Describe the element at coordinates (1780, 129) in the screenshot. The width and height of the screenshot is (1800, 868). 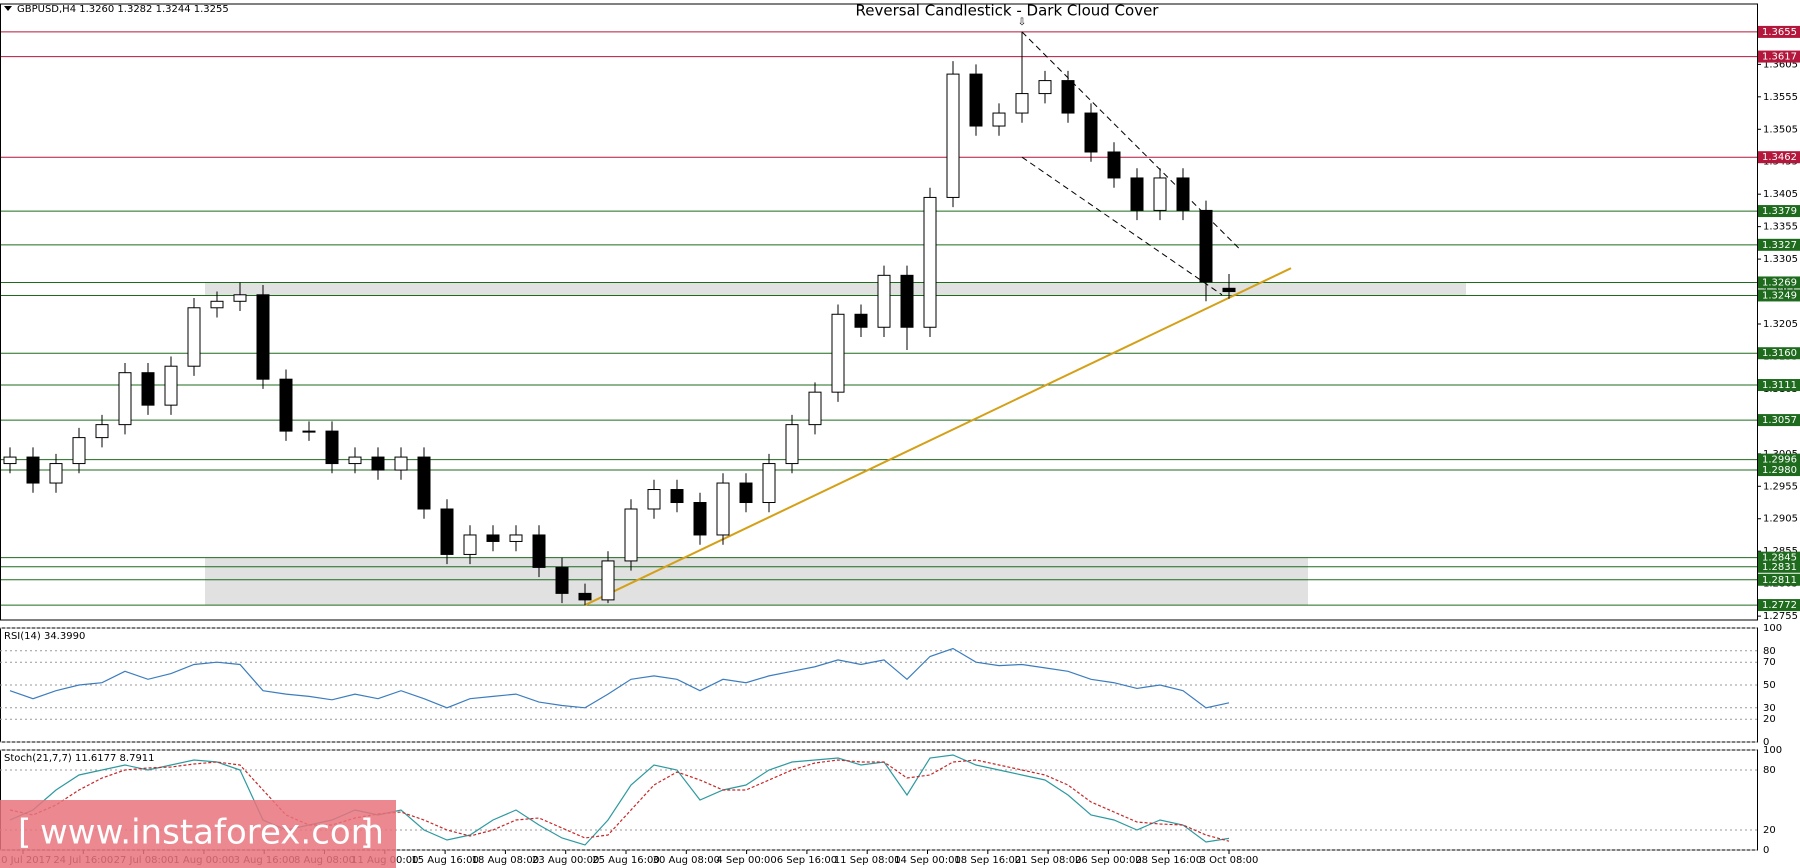
I see `y-tick-label: 1.3505` at that location.